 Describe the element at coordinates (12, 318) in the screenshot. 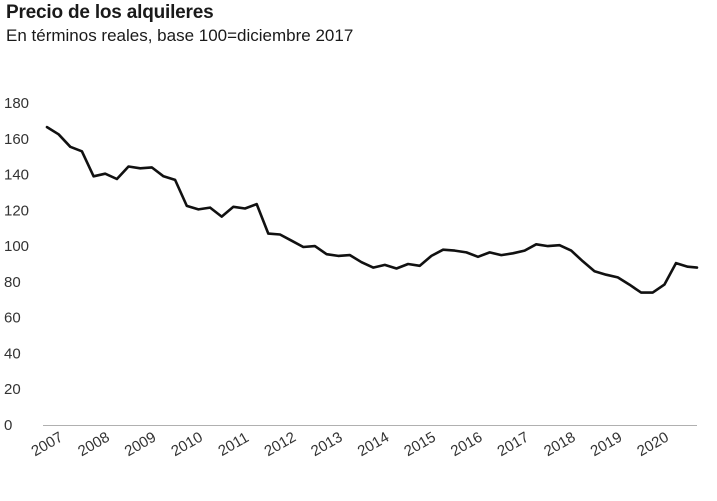

I see `y-tick-label: 60` at that location.